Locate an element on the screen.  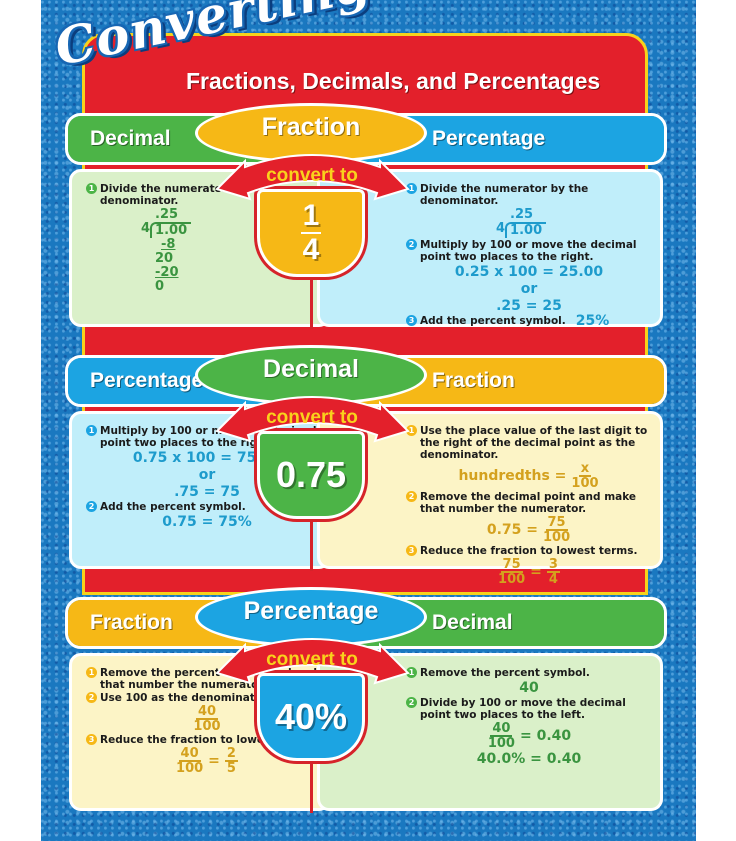
poster-subtitle: Fractions, Decimals, and Percentages is located at coordinates (393, 81).